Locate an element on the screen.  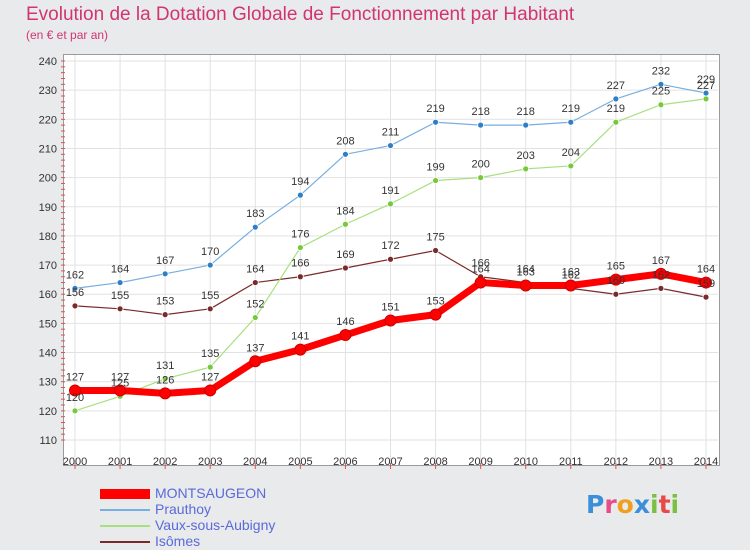
data-label: 175 is located at coordinates (435, 238).